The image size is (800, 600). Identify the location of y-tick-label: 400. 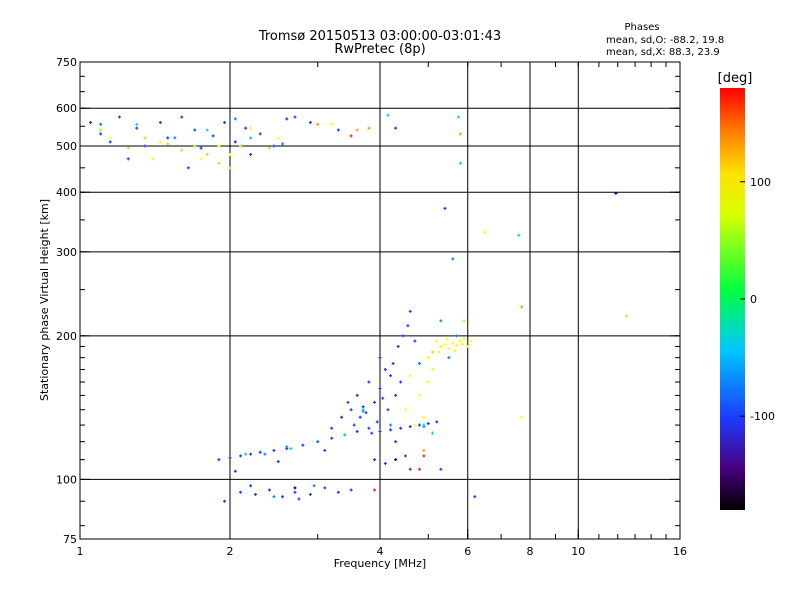
(66, 192).